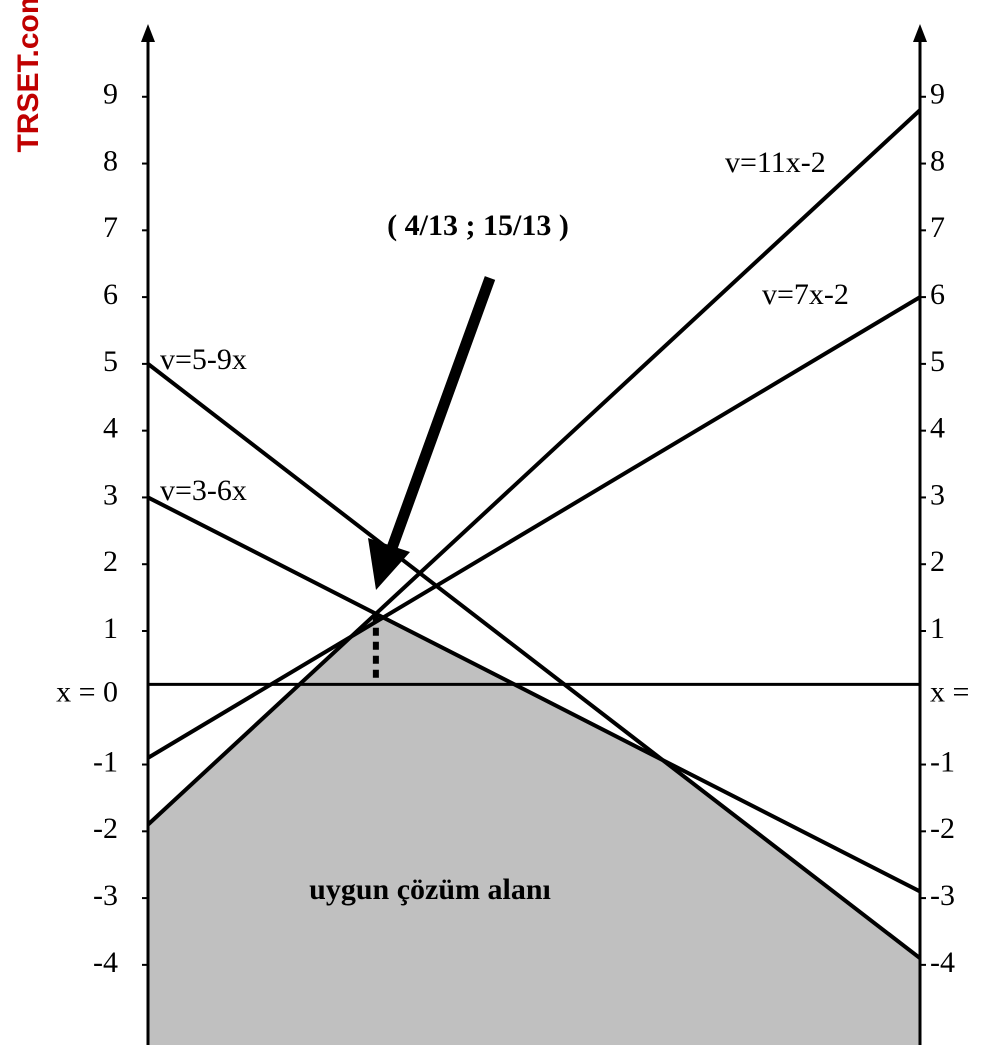 Image resolution: width=1000 pixels, height=1054 pixels. Describe the element at coordinates (949, 691) in the screenshot. I see `reference-label: x =` at that location.